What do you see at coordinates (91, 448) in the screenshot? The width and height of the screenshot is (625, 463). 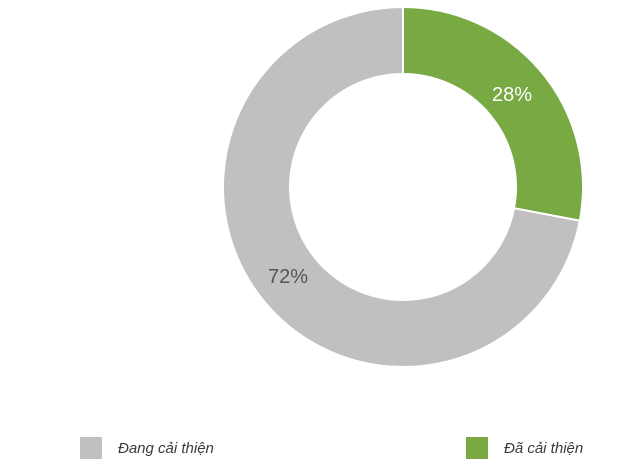 I see `legend-swatch-improving` at bounding box center [91, 448].